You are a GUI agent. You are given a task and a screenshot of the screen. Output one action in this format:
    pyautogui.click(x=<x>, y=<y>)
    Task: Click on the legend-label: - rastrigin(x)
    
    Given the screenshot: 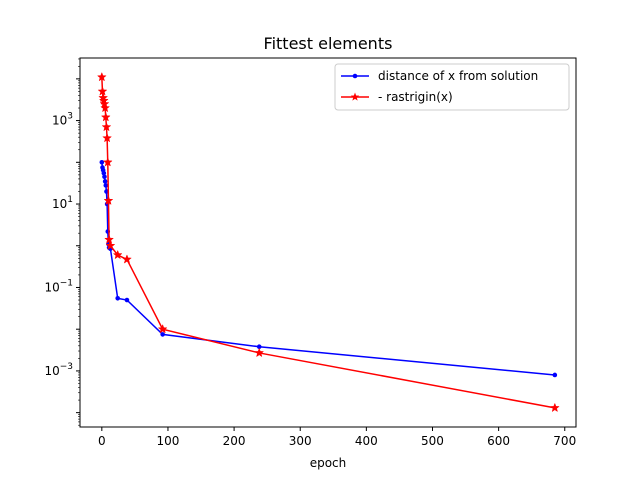 What is the action you would take?
    pyautogui.click(x=415, y=97)
    